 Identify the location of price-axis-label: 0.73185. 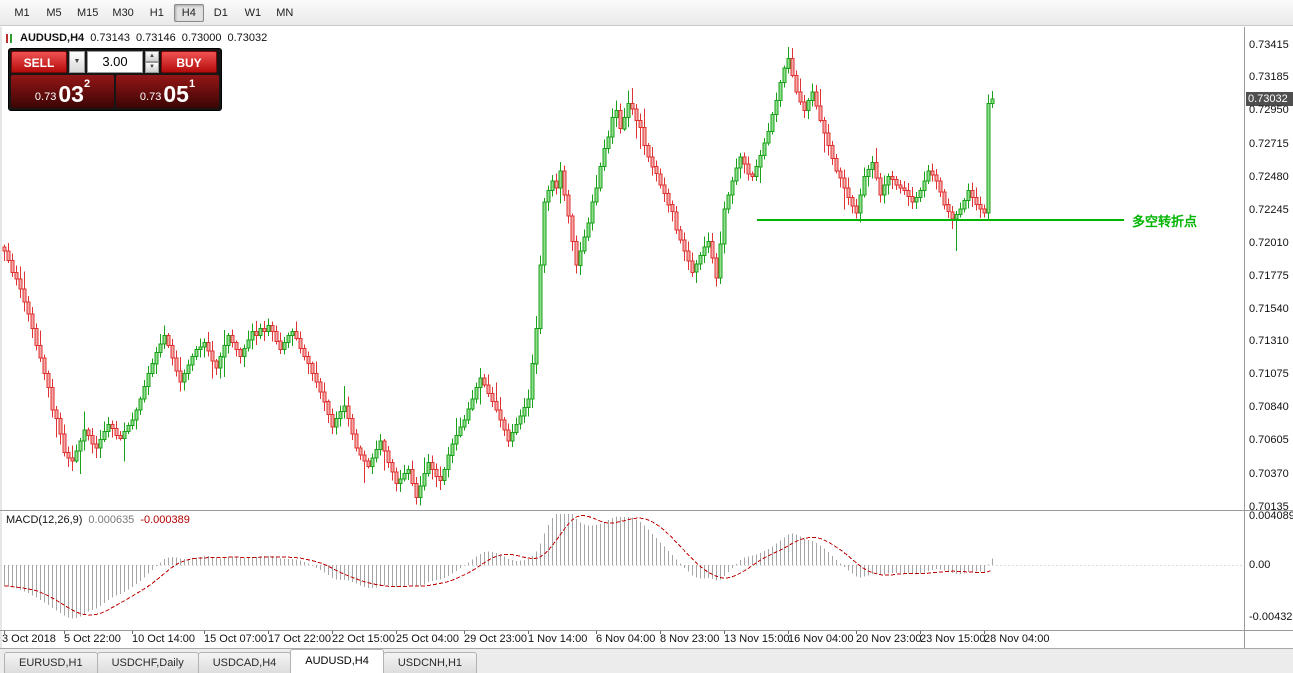
(1269, 77).